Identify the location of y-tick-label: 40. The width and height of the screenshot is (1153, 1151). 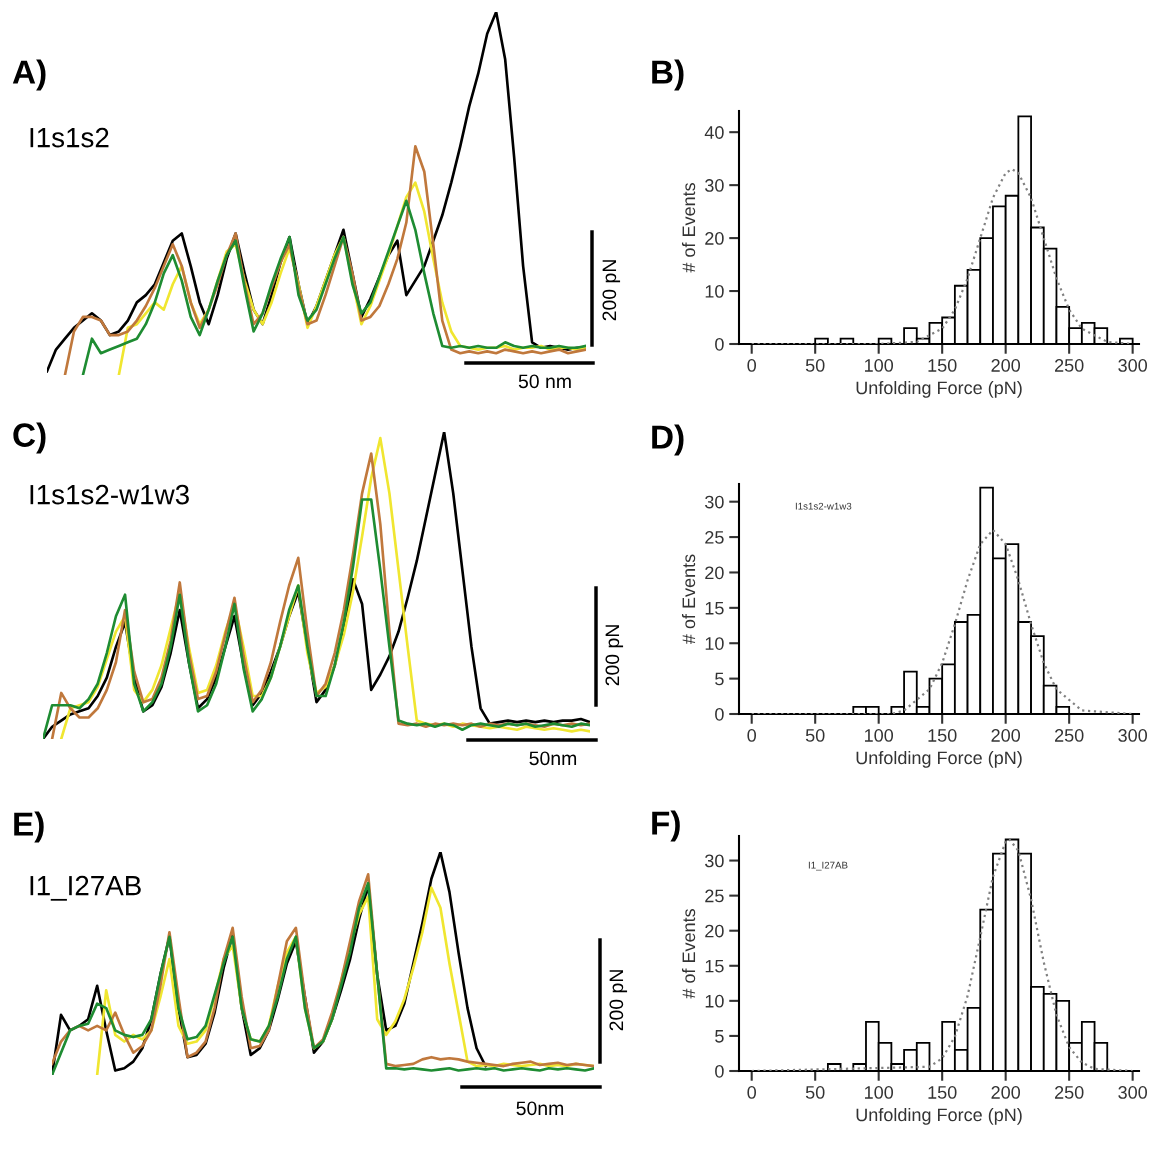
(714, 132).